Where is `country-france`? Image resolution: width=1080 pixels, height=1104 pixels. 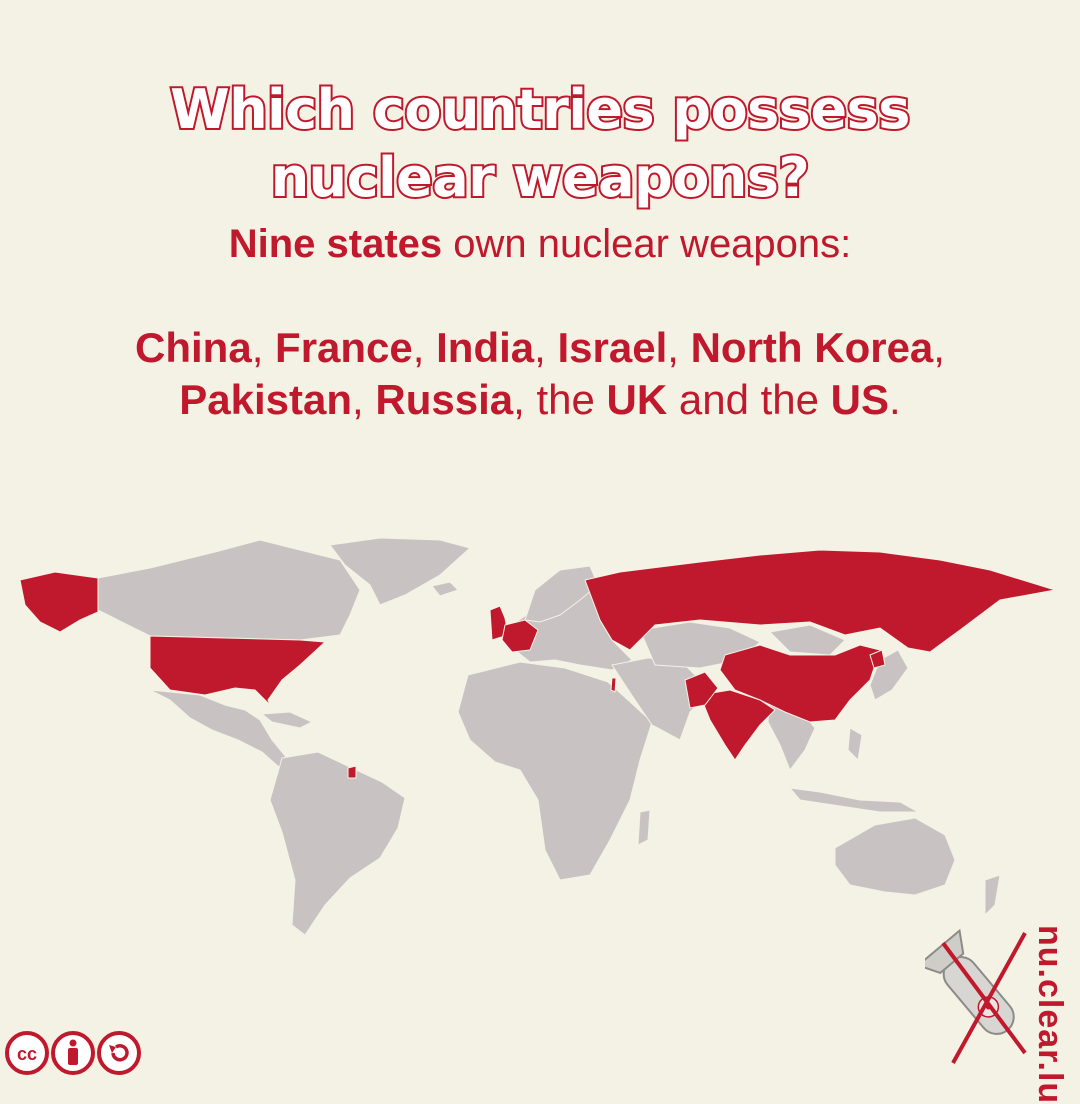
country-france is located at coordinates (520, 636).